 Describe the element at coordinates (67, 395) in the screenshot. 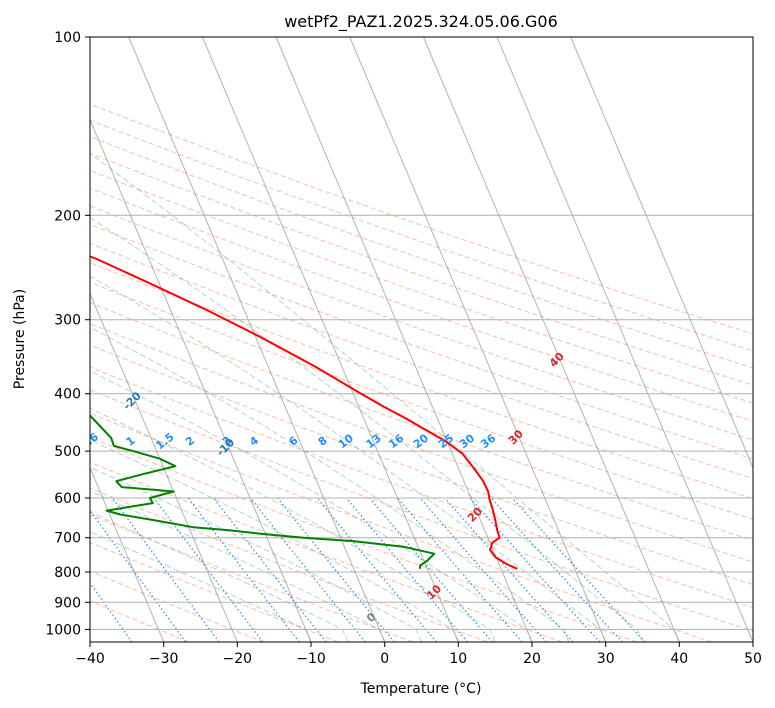

I see `y-tick-label: 400` at that location.